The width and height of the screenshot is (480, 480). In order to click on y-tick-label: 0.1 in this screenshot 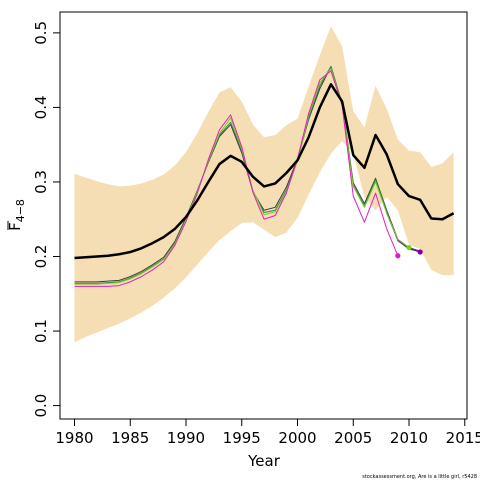, I will do `click(41, 331)`.